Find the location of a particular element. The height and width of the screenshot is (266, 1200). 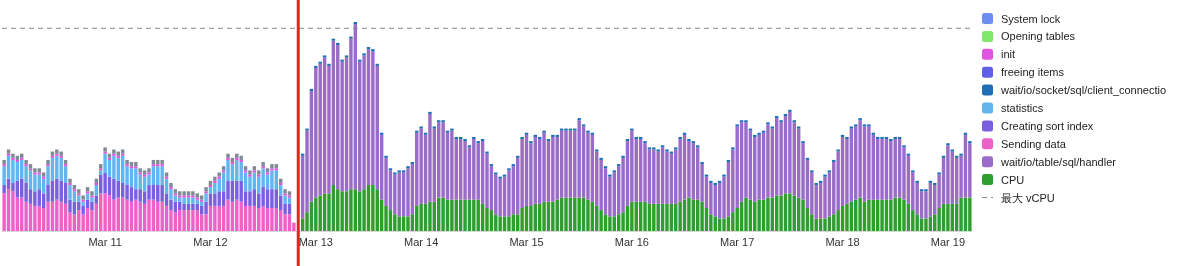

legend-label: Opening tables is located at coordinates (1038, 36).